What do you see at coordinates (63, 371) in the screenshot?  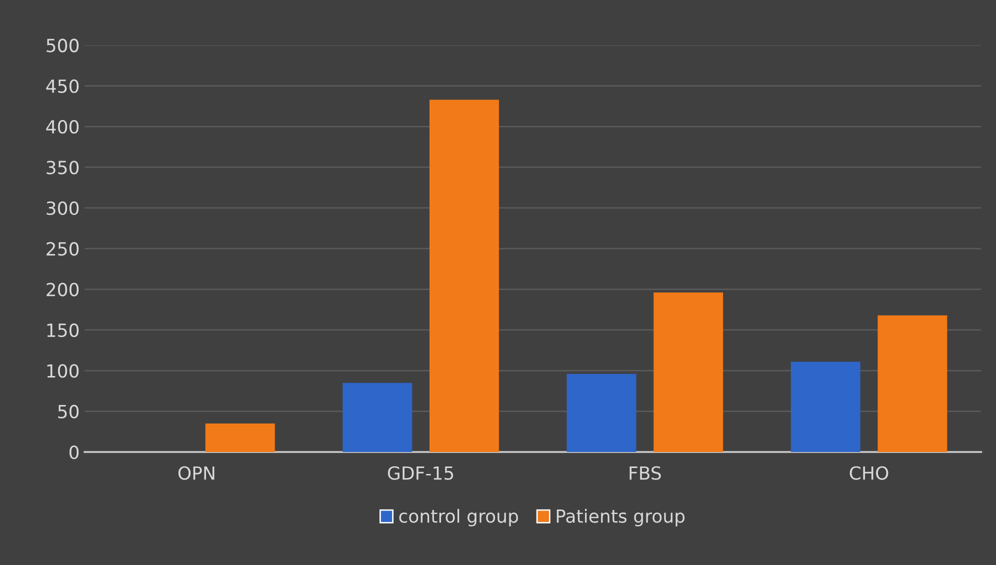 I see `y-tick-label: 100` at bounding box center [63, 371].